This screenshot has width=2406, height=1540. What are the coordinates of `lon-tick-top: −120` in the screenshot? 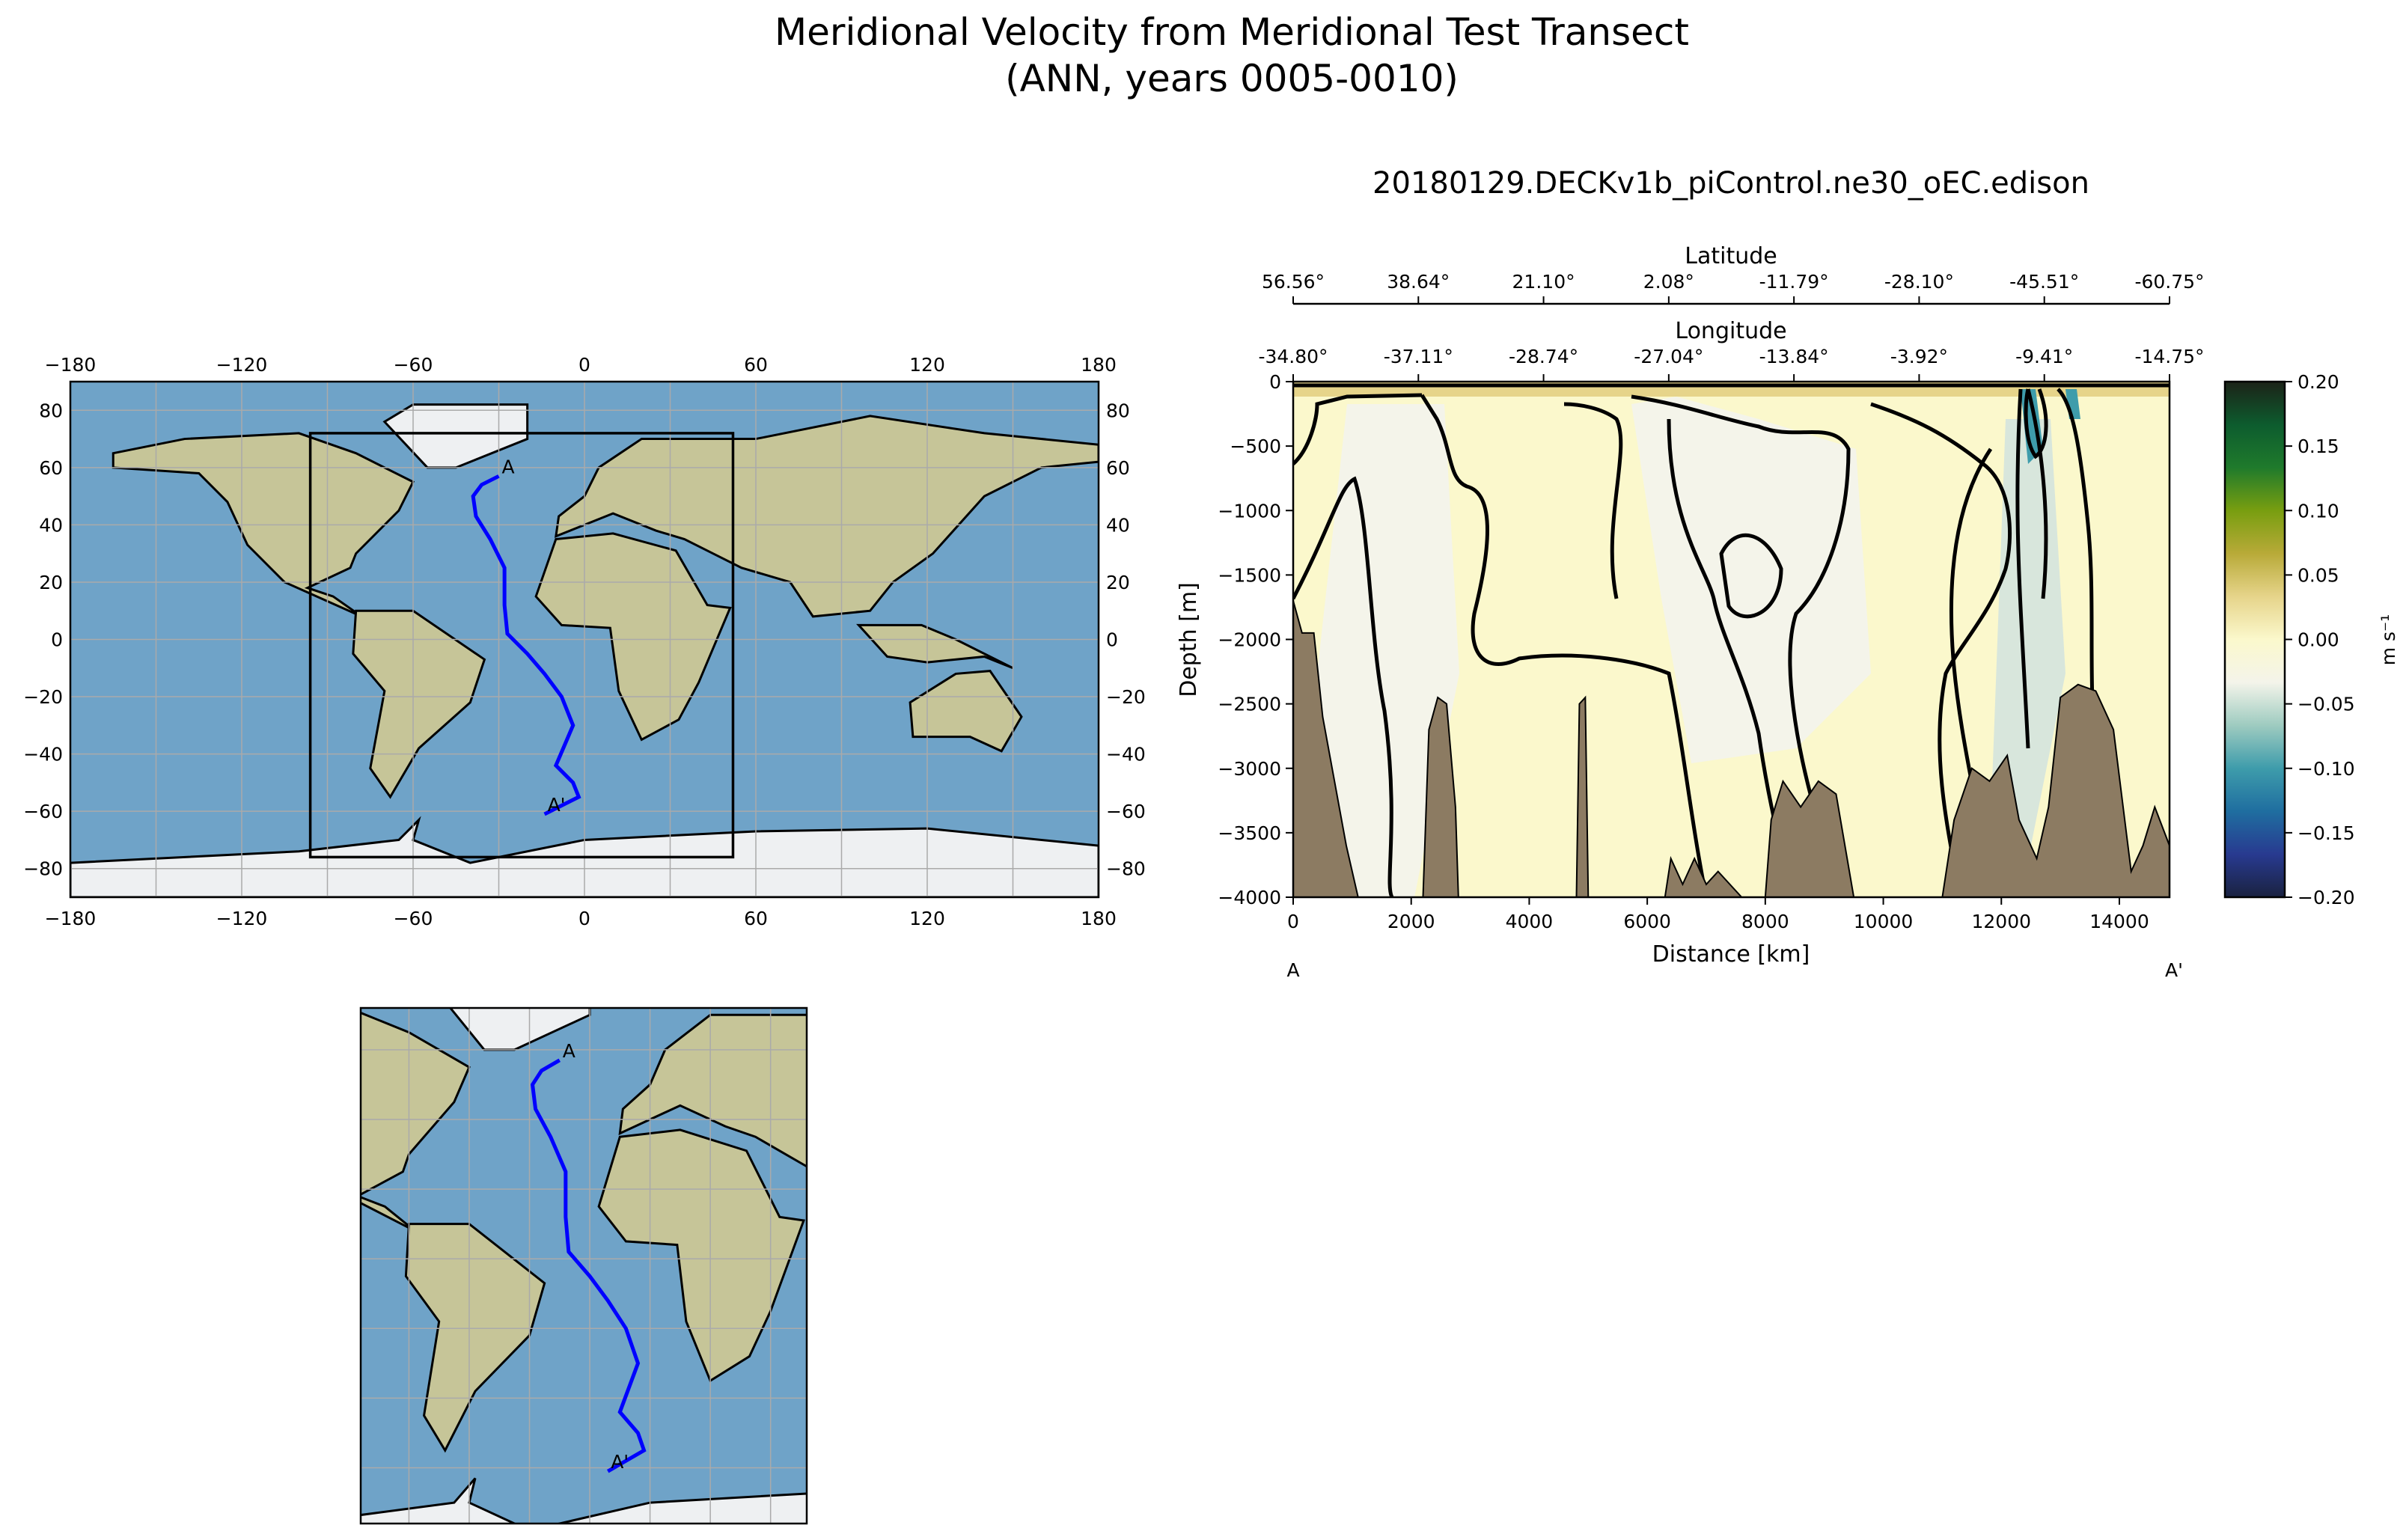 It's located at (242, 365).